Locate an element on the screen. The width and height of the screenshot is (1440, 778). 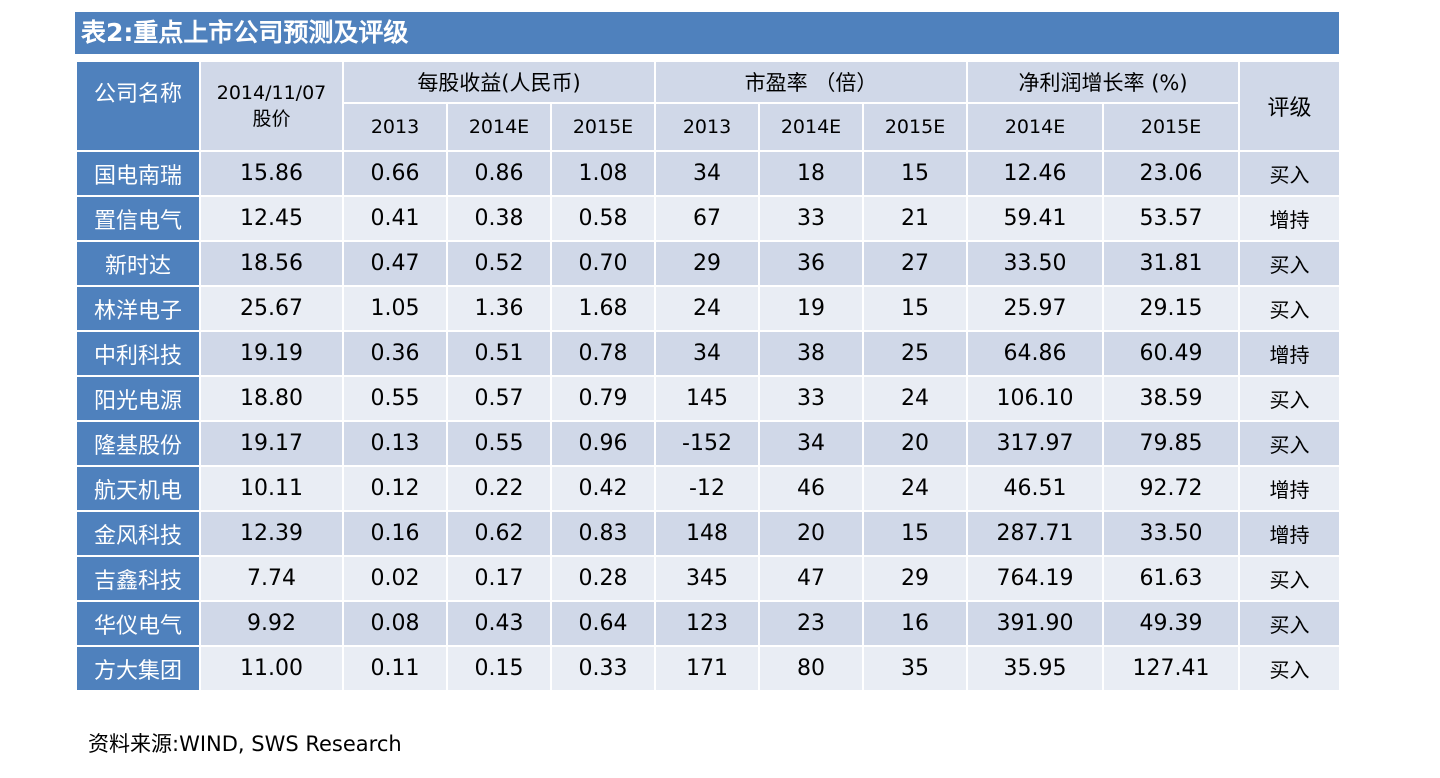
header-eps-year: 2013 is located at coordinates (395, 127).